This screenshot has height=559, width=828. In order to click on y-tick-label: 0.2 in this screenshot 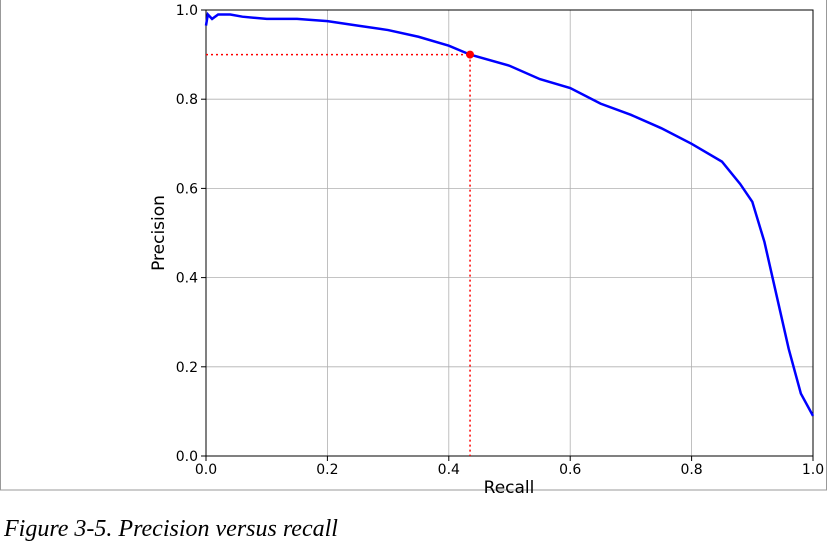, I will do `click(187, 368)`.